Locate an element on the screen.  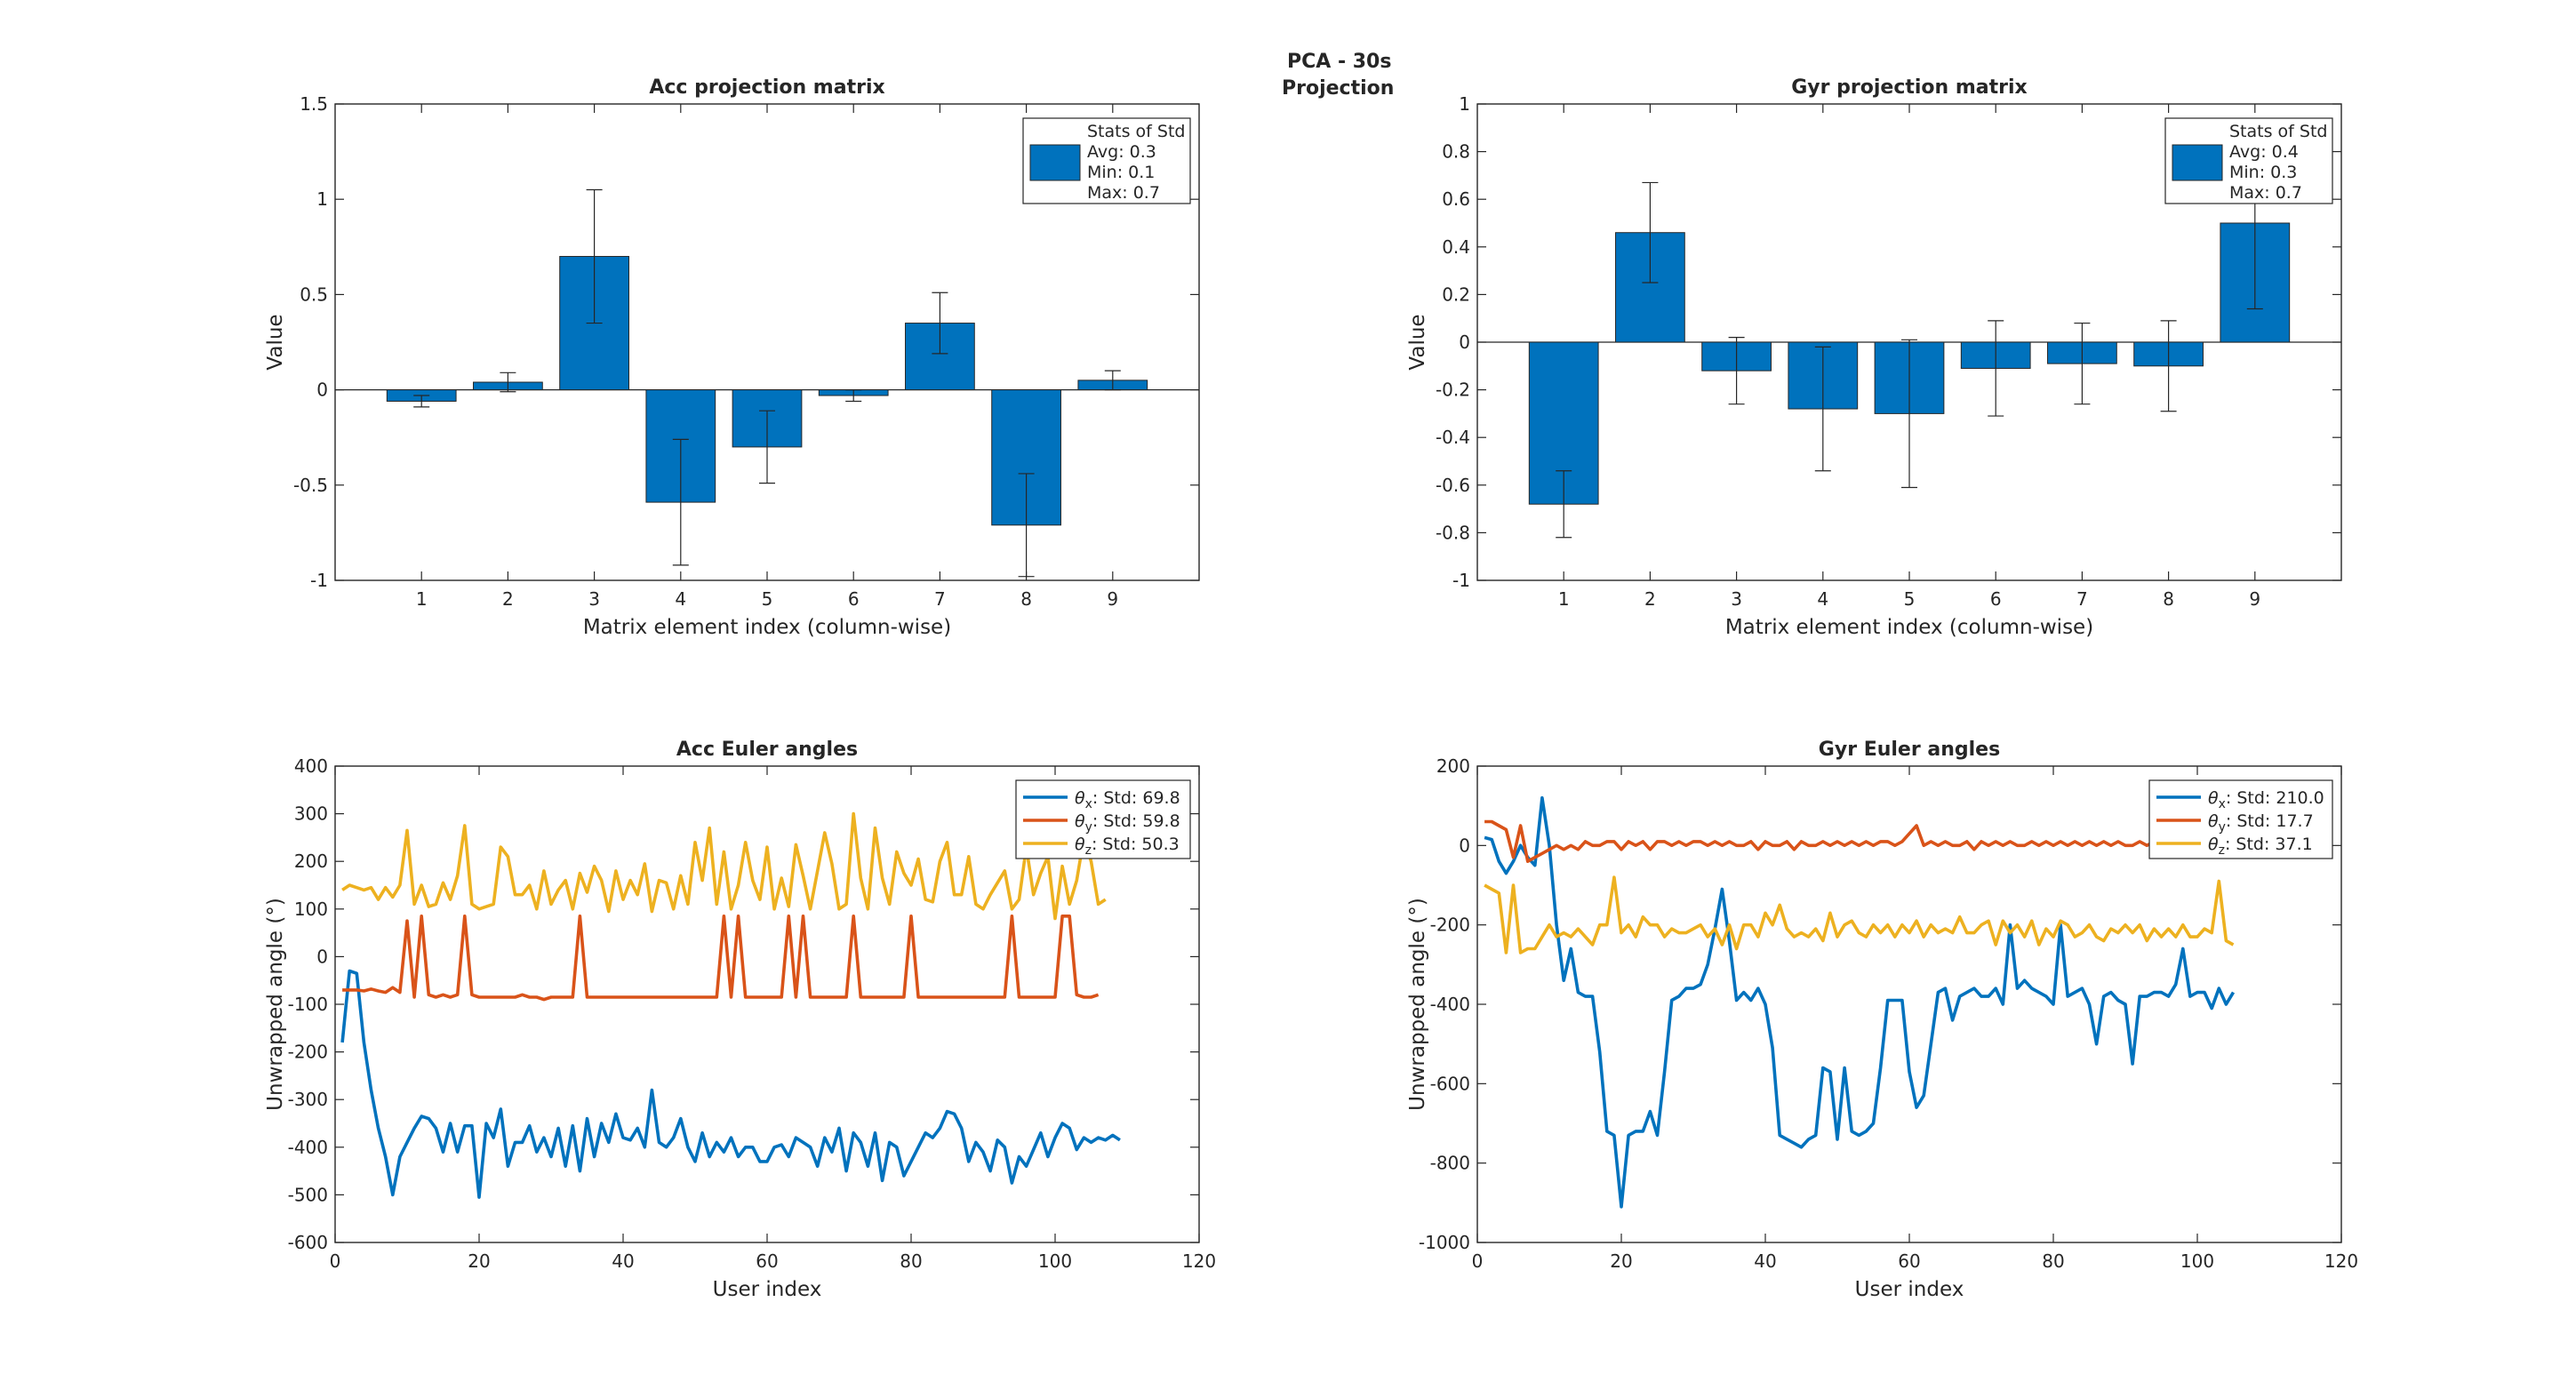
gyr-euler-ytick-label-6: 200 is located at coordinates (1453, 766).